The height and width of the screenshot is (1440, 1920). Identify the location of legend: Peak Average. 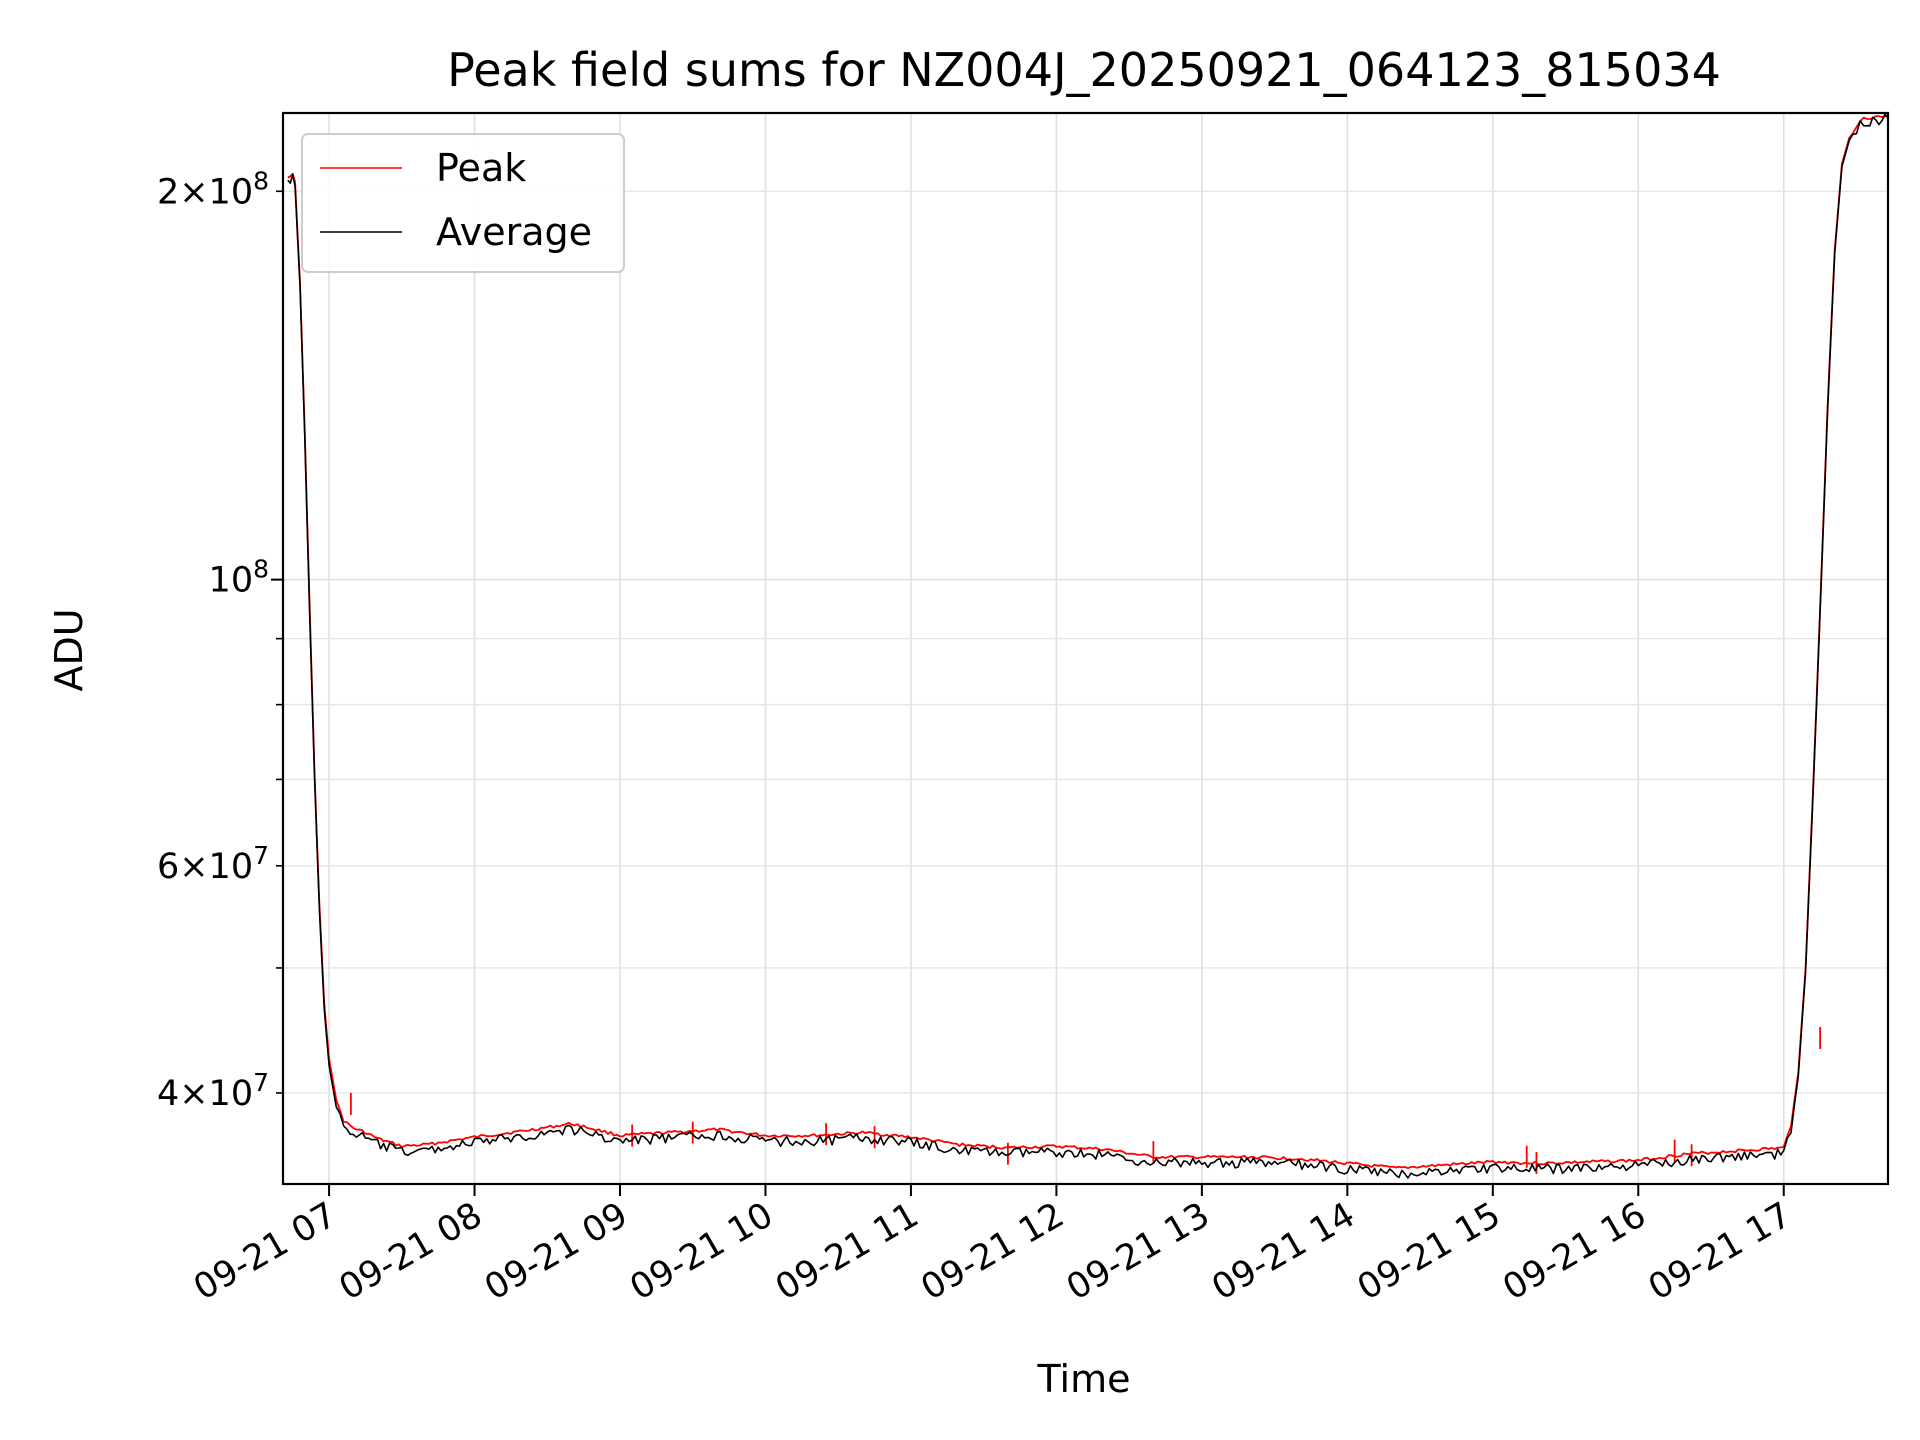
(463, 203).